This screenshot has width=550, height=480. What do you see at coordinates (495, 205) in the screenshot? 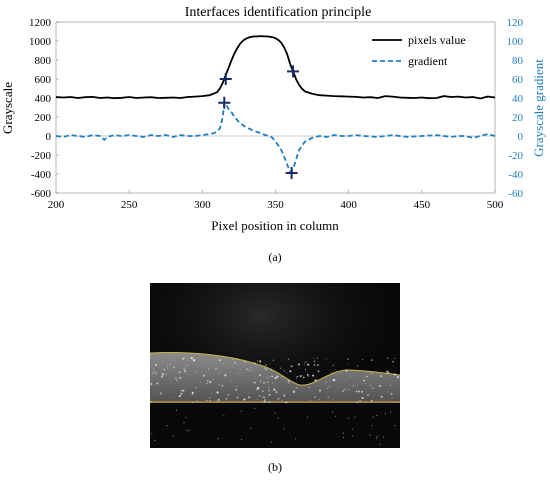
I see `x-tick-label: 500` at bounding box center [495, 205].